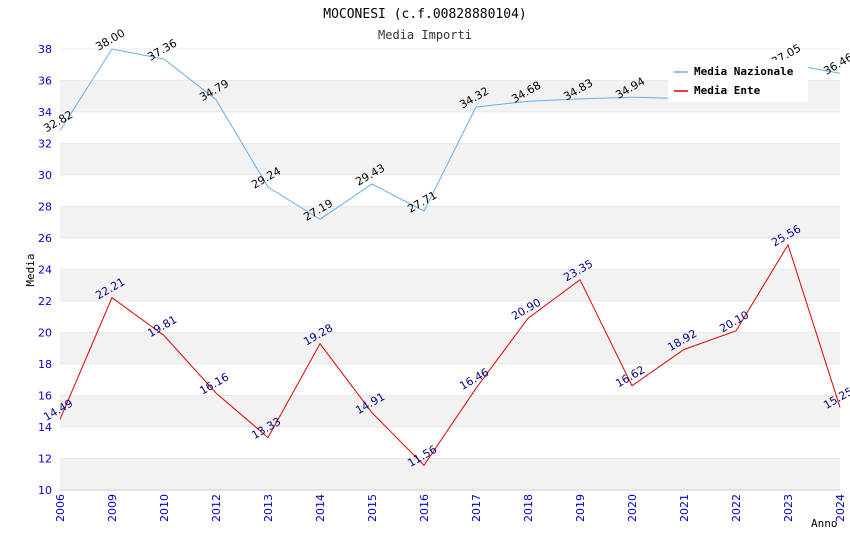 This screenshot has height=550, width=850. What do you see at coordinates (216, 508) in the screenshot?
I see `x-tick-label: 2012` at bounding box center [216, 508].